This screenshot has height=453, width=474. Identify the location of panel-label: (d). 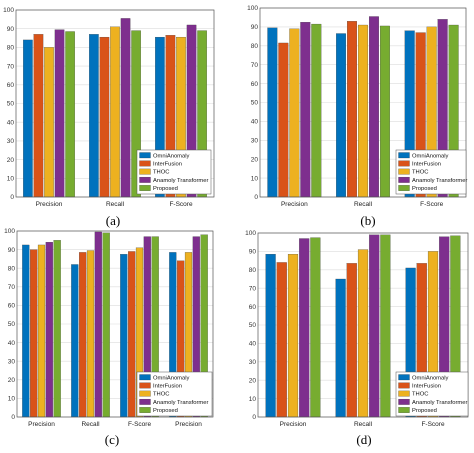
(363, 439).